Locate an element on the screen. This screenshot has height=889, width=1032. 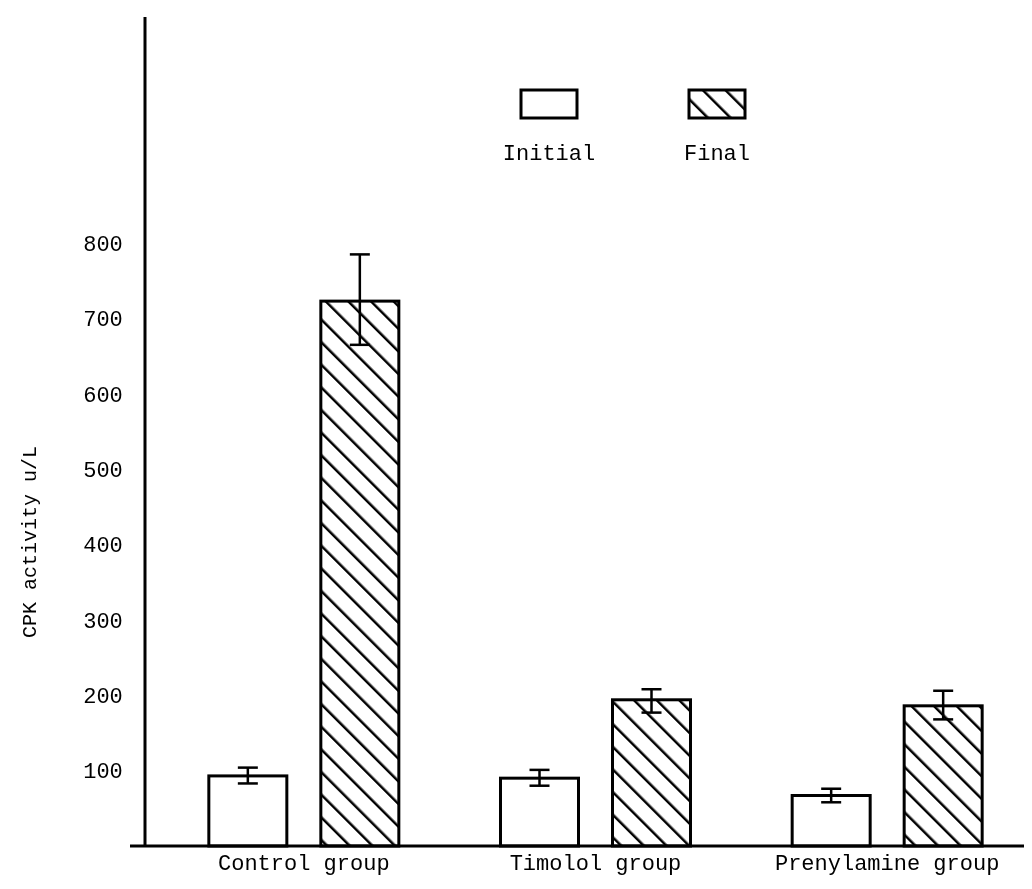
x-tick-label: Timolol group is located at coordinates (595, 864).